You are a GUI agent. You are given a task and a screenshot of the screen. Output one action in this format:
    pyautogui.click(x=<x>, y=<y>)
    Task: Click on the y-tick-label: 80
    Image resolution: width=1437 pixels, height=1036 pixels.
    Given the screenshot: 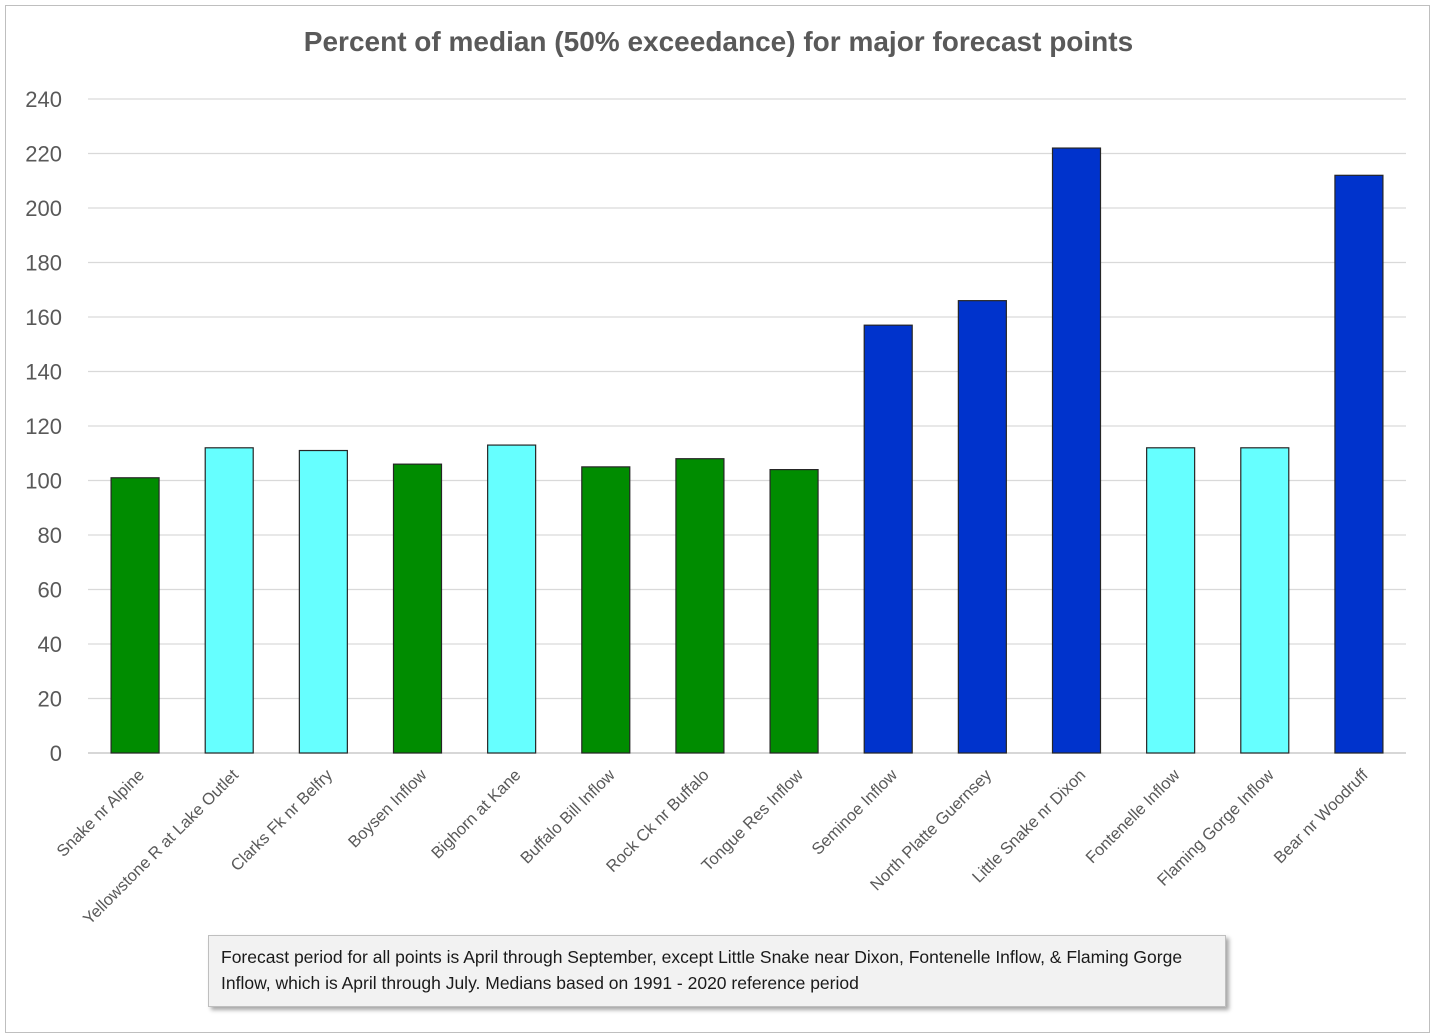 What is the action you would take?
    pyautogui.click(x=50, y=535)
    